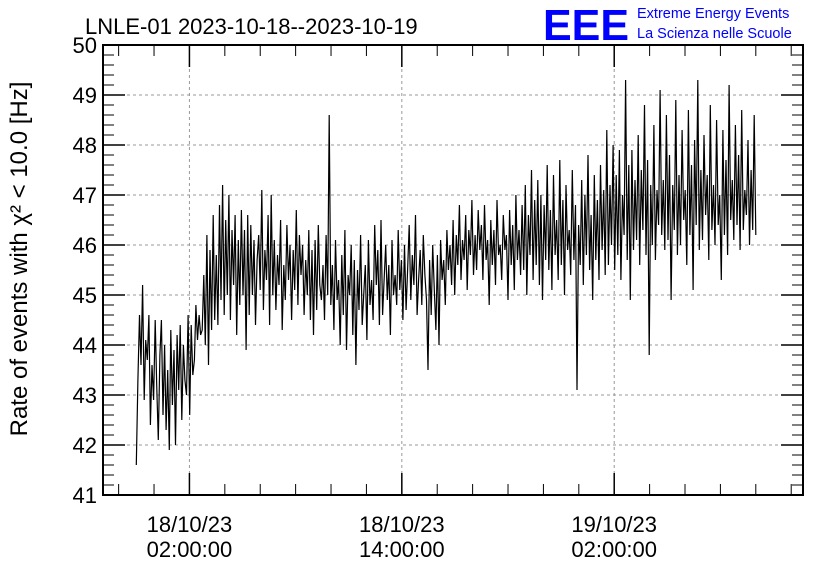  What do you see at coordinates (85, 445) in the screenshot?
I see `y-tick-label: 42` at bounding box center [85, 445].